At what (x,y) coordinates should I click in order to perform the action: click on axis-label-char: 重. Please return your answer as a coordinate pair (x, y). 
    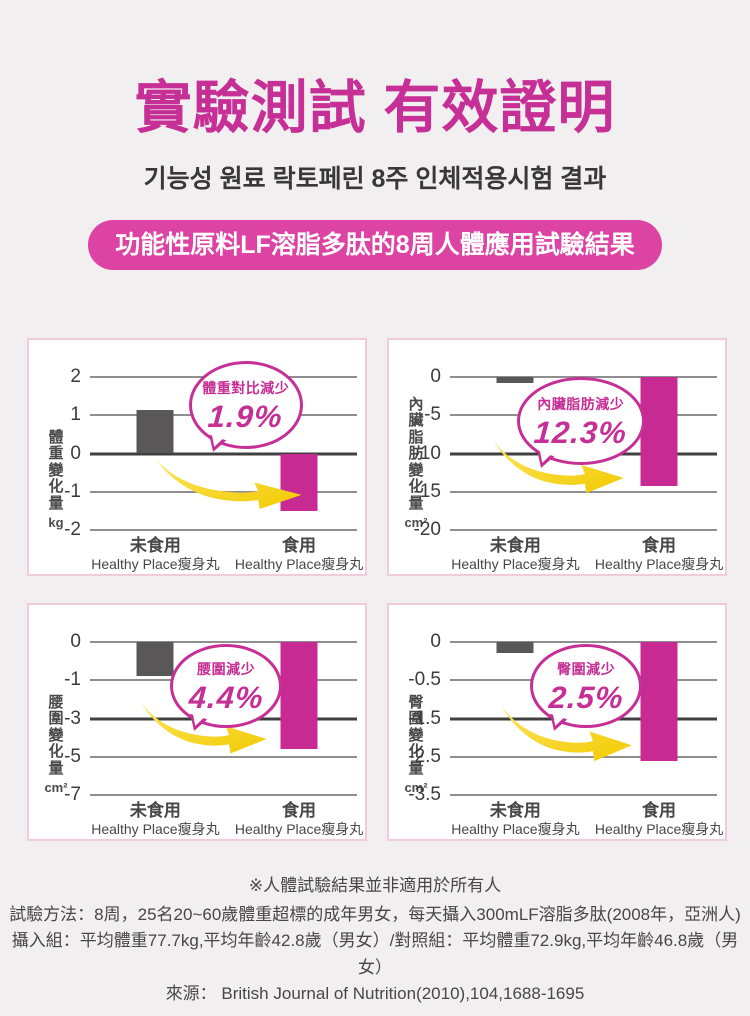
    Looking at the image, I should click on (56, 453).